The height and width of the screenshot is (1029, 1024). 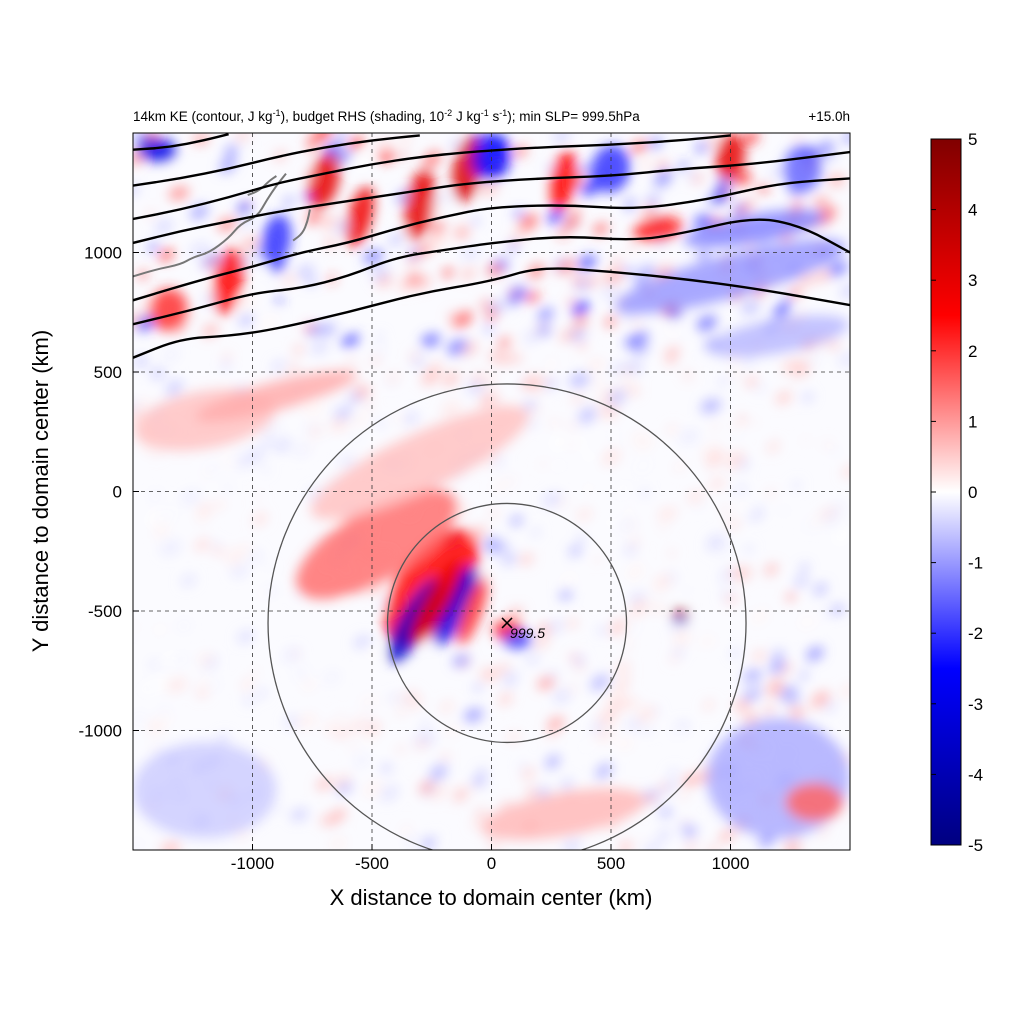 What do you see at coordinates (181, 142) in the screenshot?
I see `ke-contour-line` at bounding box center [181, 142].